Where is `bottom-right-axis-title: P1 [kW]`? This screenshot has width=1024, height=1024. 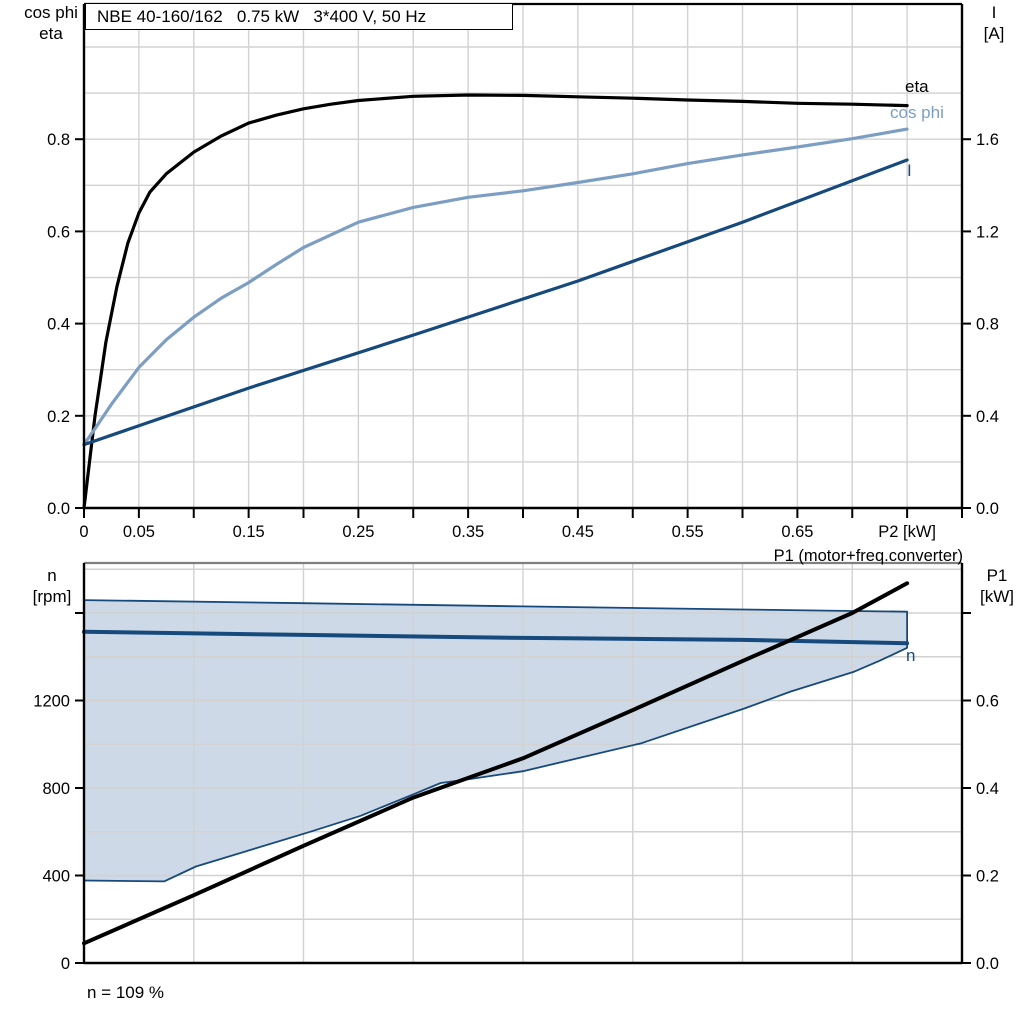
bottom-right-axis-title: P1 [kW] is located at coordinates (997, 586).